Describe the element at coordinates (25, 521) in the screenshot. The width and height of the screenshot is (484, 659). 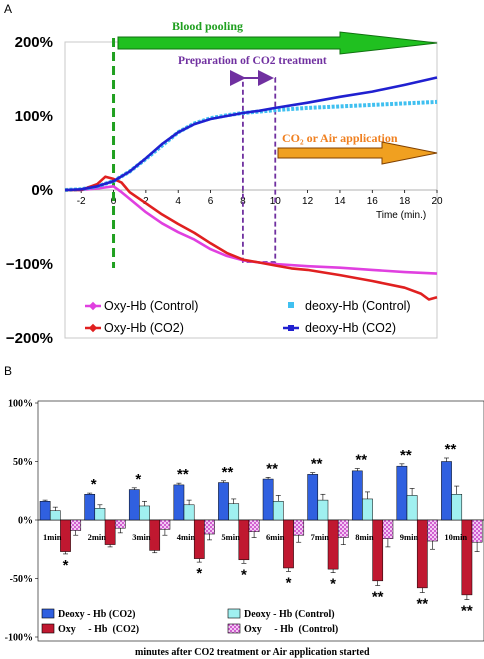
I see `panel-b-y-tick: 0%` at that location.